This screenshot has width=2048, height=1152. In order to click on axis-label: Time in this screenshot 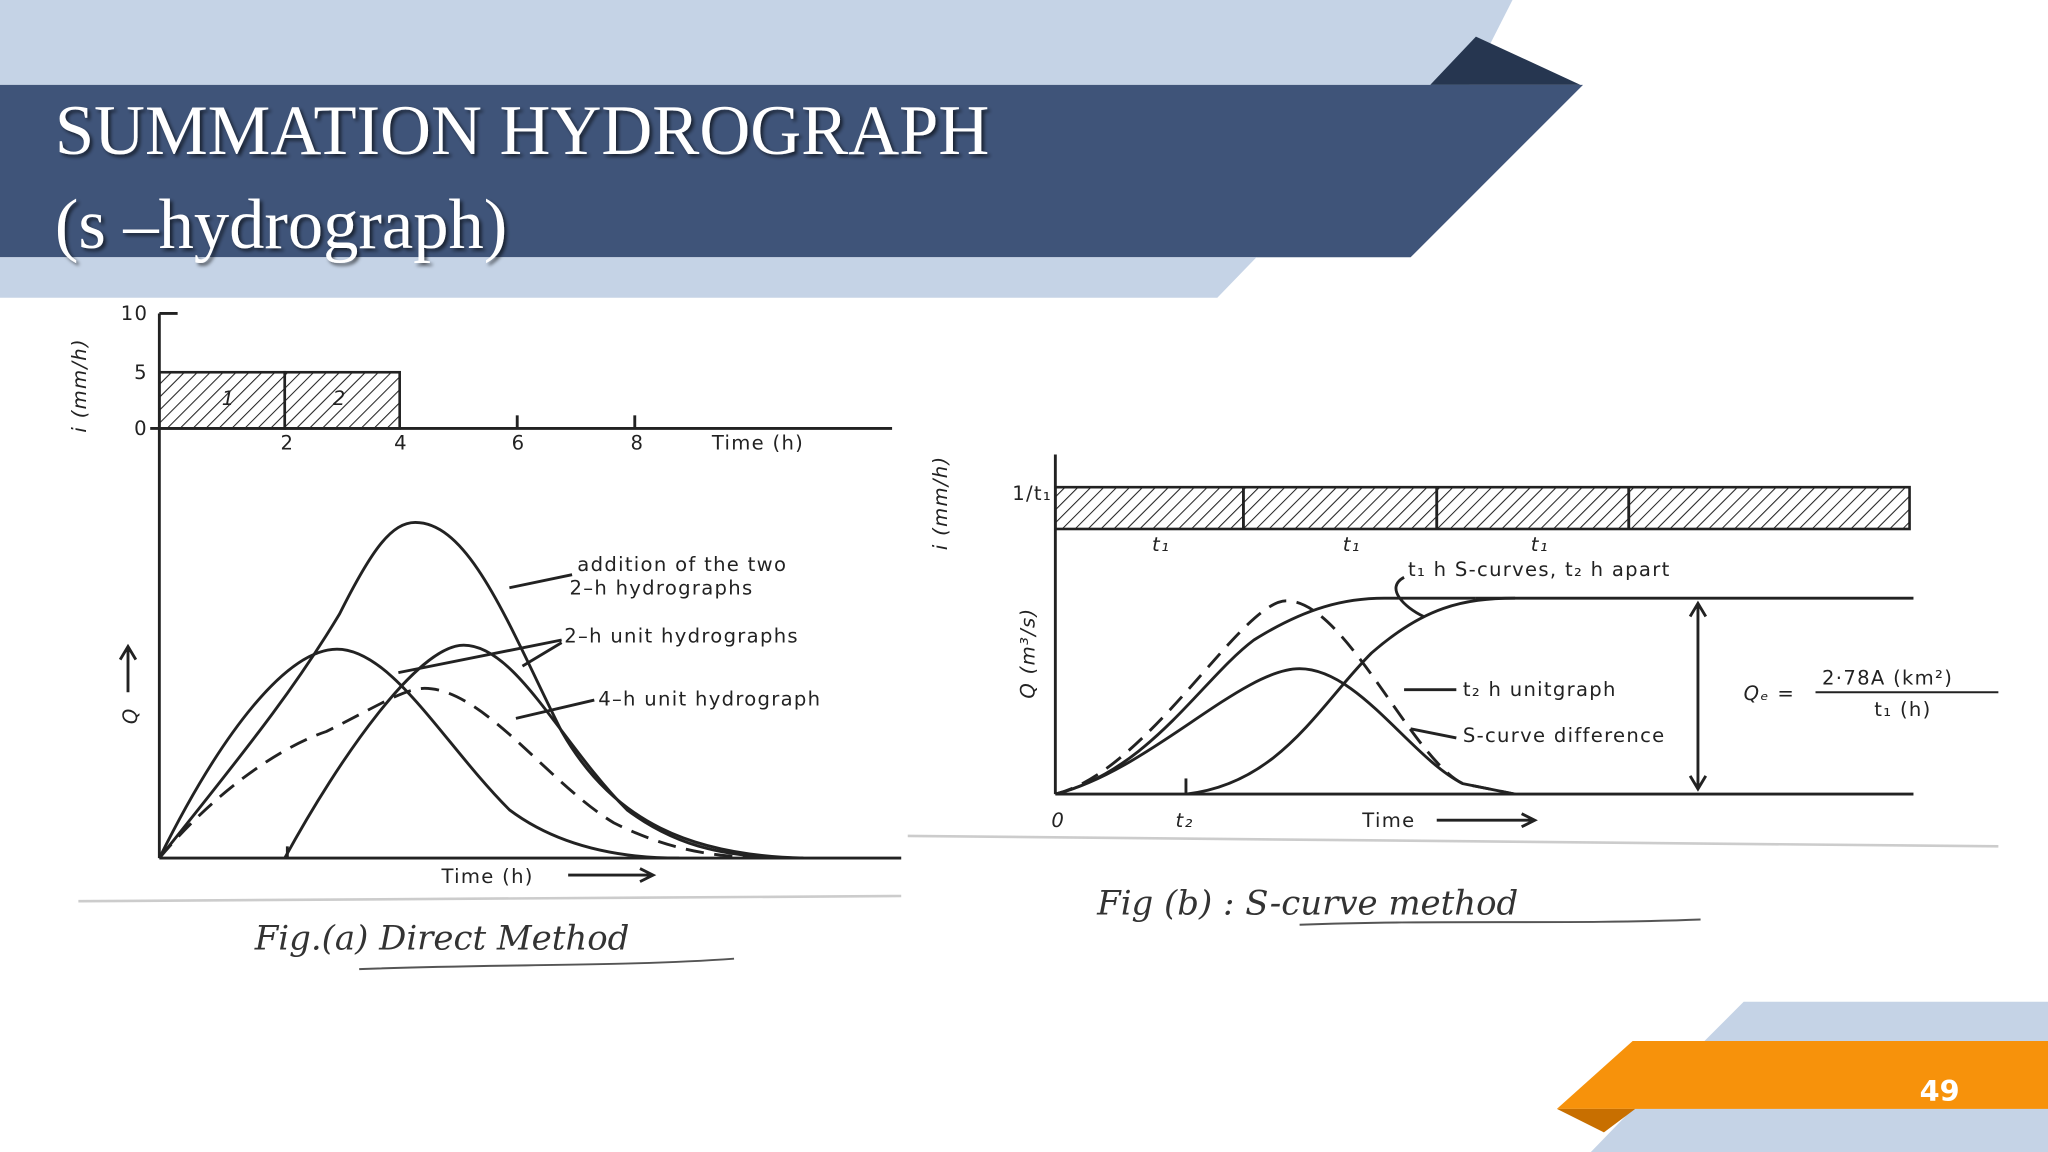, I will do `click(1388, 820)`.